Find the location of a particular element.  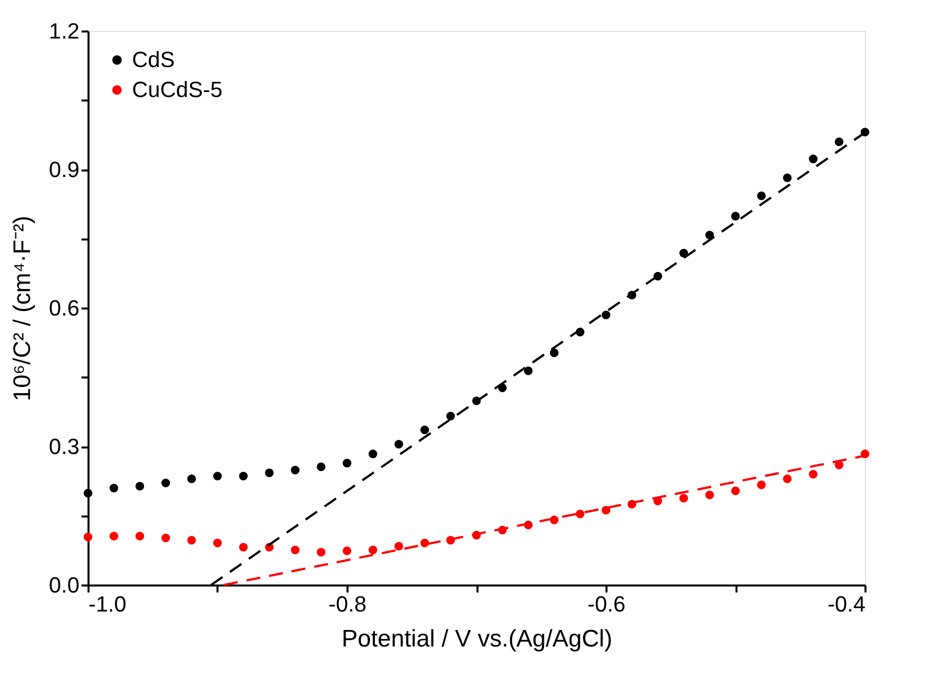

y-tick-label: 0.9 is located at coordinates (64, 169).